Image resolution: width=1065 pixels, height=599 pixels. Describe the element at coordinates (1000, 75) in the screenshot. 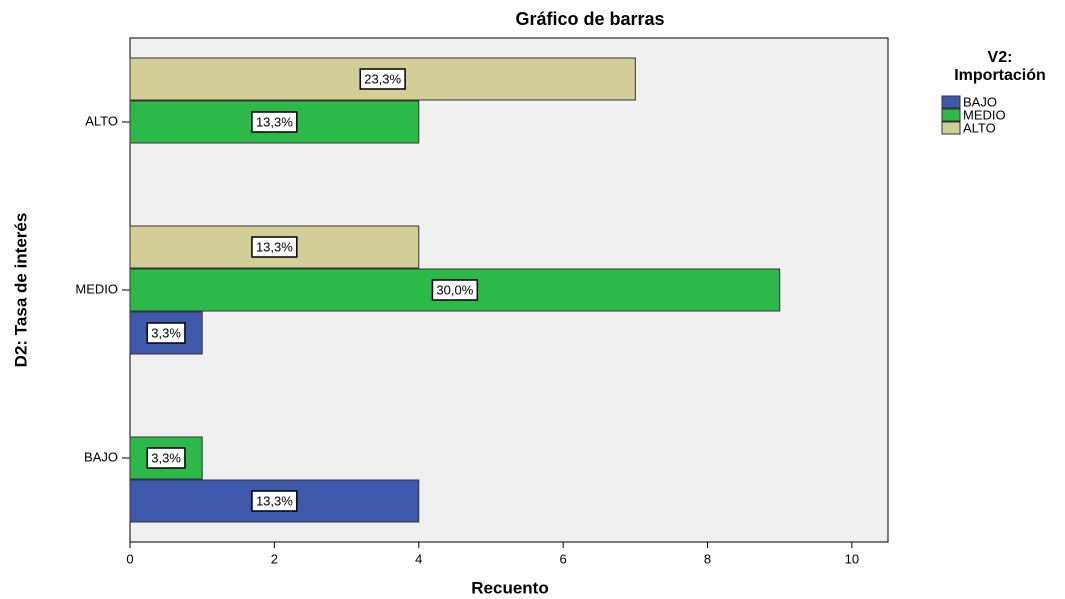

I see `legend-title: Importación` at that location.